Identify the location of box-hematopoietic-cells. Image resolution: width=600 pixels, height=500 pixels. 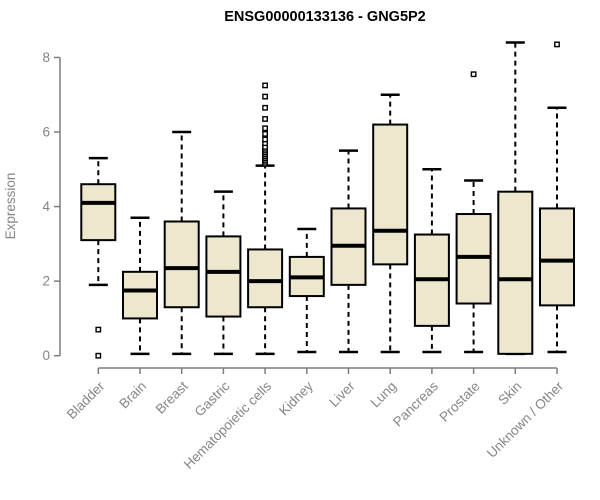
(265, 219).